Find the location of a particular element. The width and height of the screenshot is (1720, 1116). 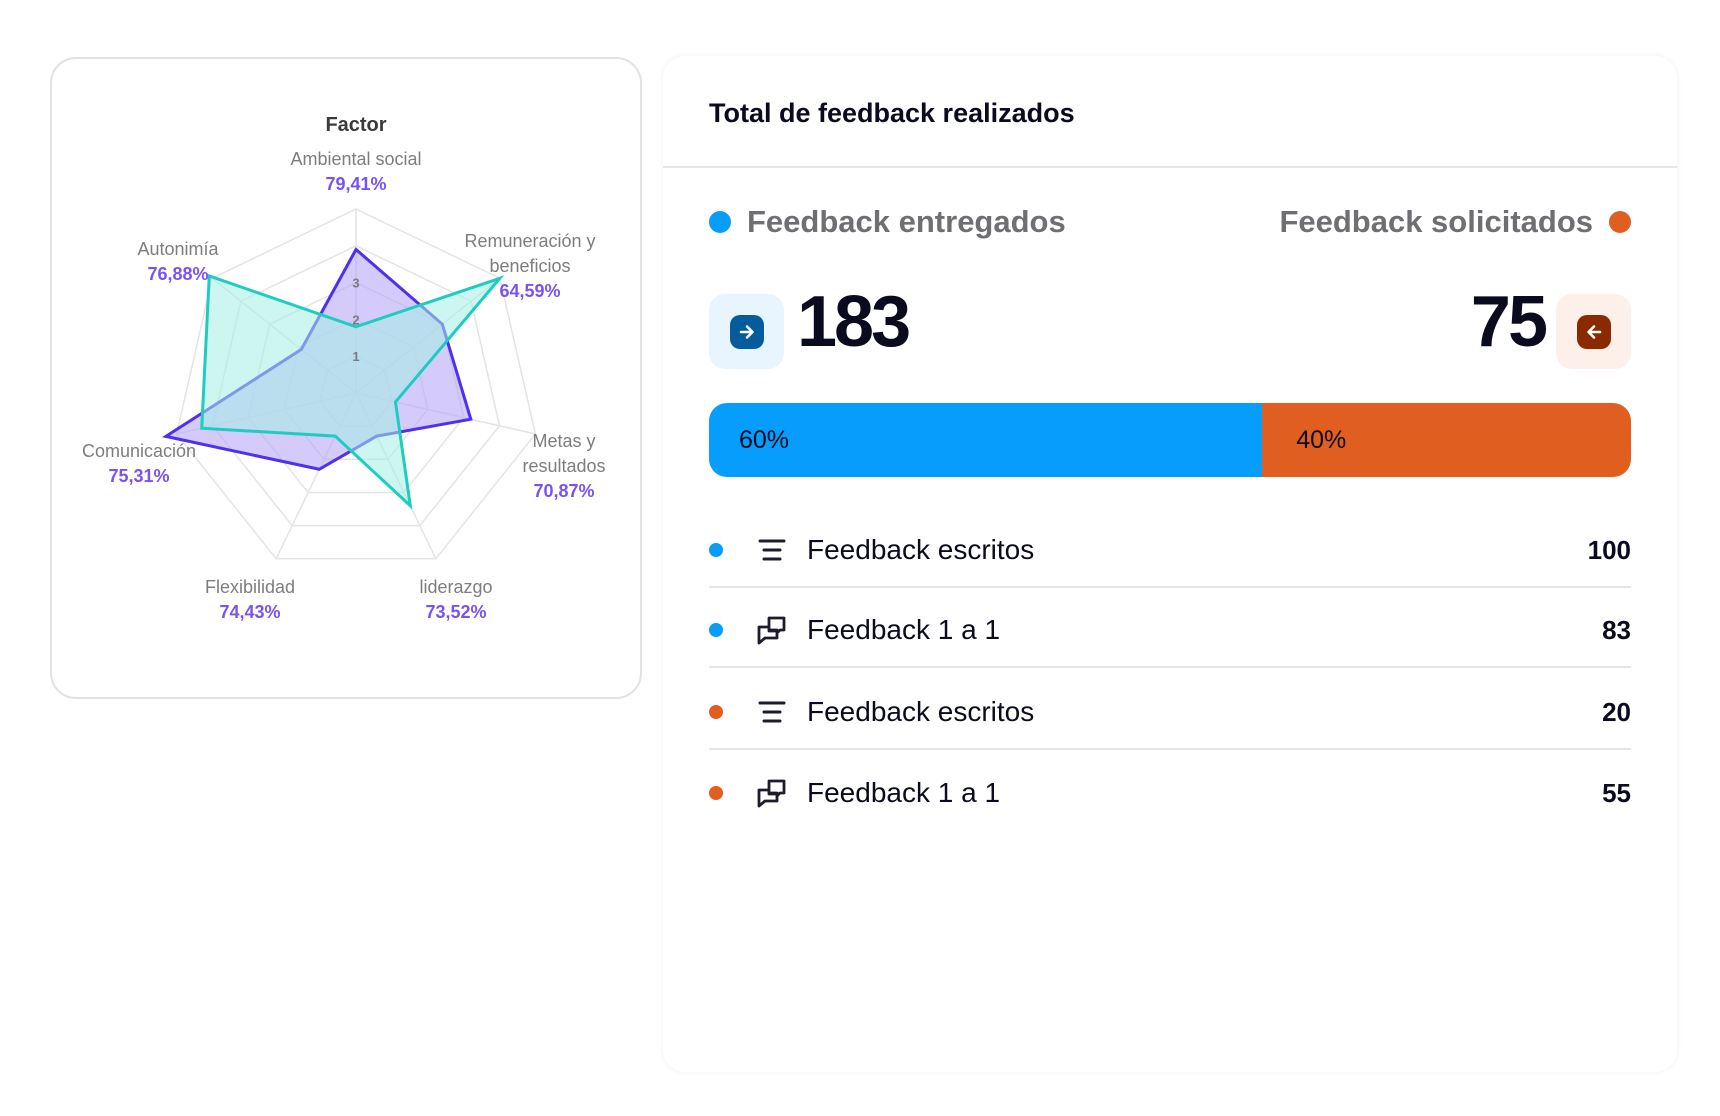

axis-label: Metas y resultados is located at coordinates (563, 453).